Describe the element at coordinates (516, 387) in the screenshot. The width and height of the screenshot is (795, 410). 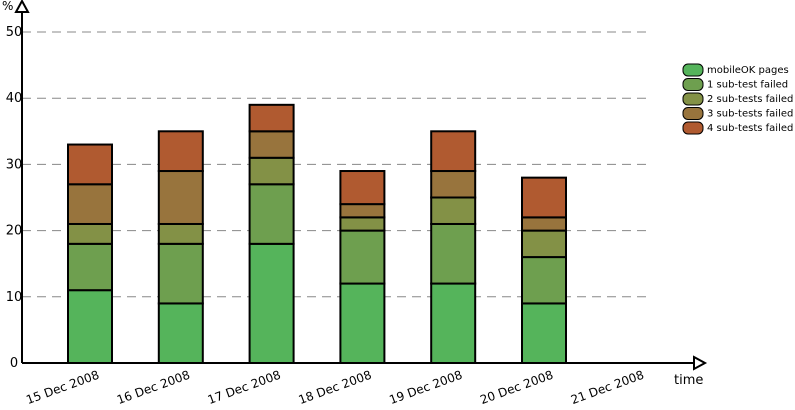
I see `x-tick-label: 20 Dec 2008` at that location.